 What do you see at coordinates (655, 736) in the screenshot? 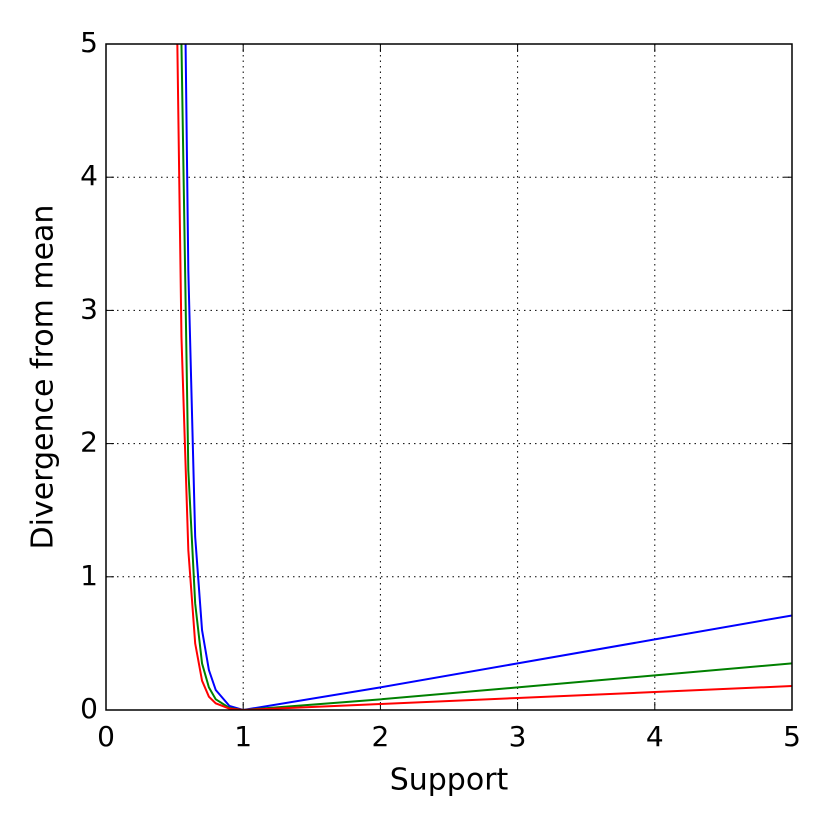
I see `x-tick-label: 4` at bounding box center [655, 736].